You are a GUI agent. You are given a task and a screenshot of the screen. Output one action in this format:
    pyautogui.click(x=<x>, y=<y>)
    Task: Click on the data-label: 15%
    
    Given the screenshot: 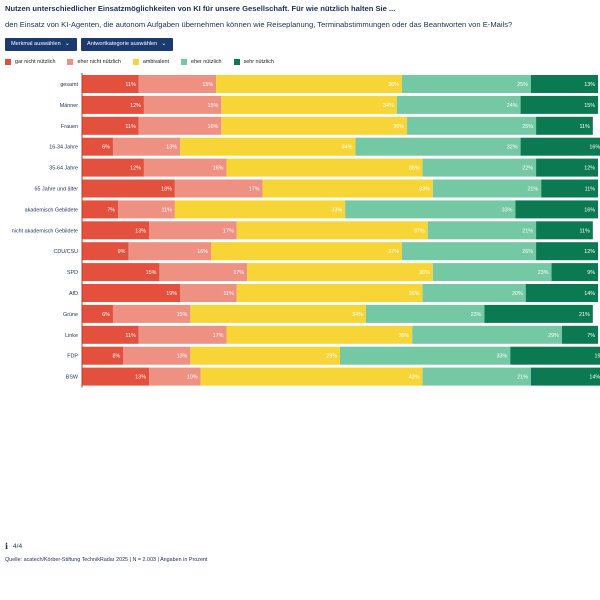 What is the action you would take?
    pyautogui.click(x=182, y=315)
    